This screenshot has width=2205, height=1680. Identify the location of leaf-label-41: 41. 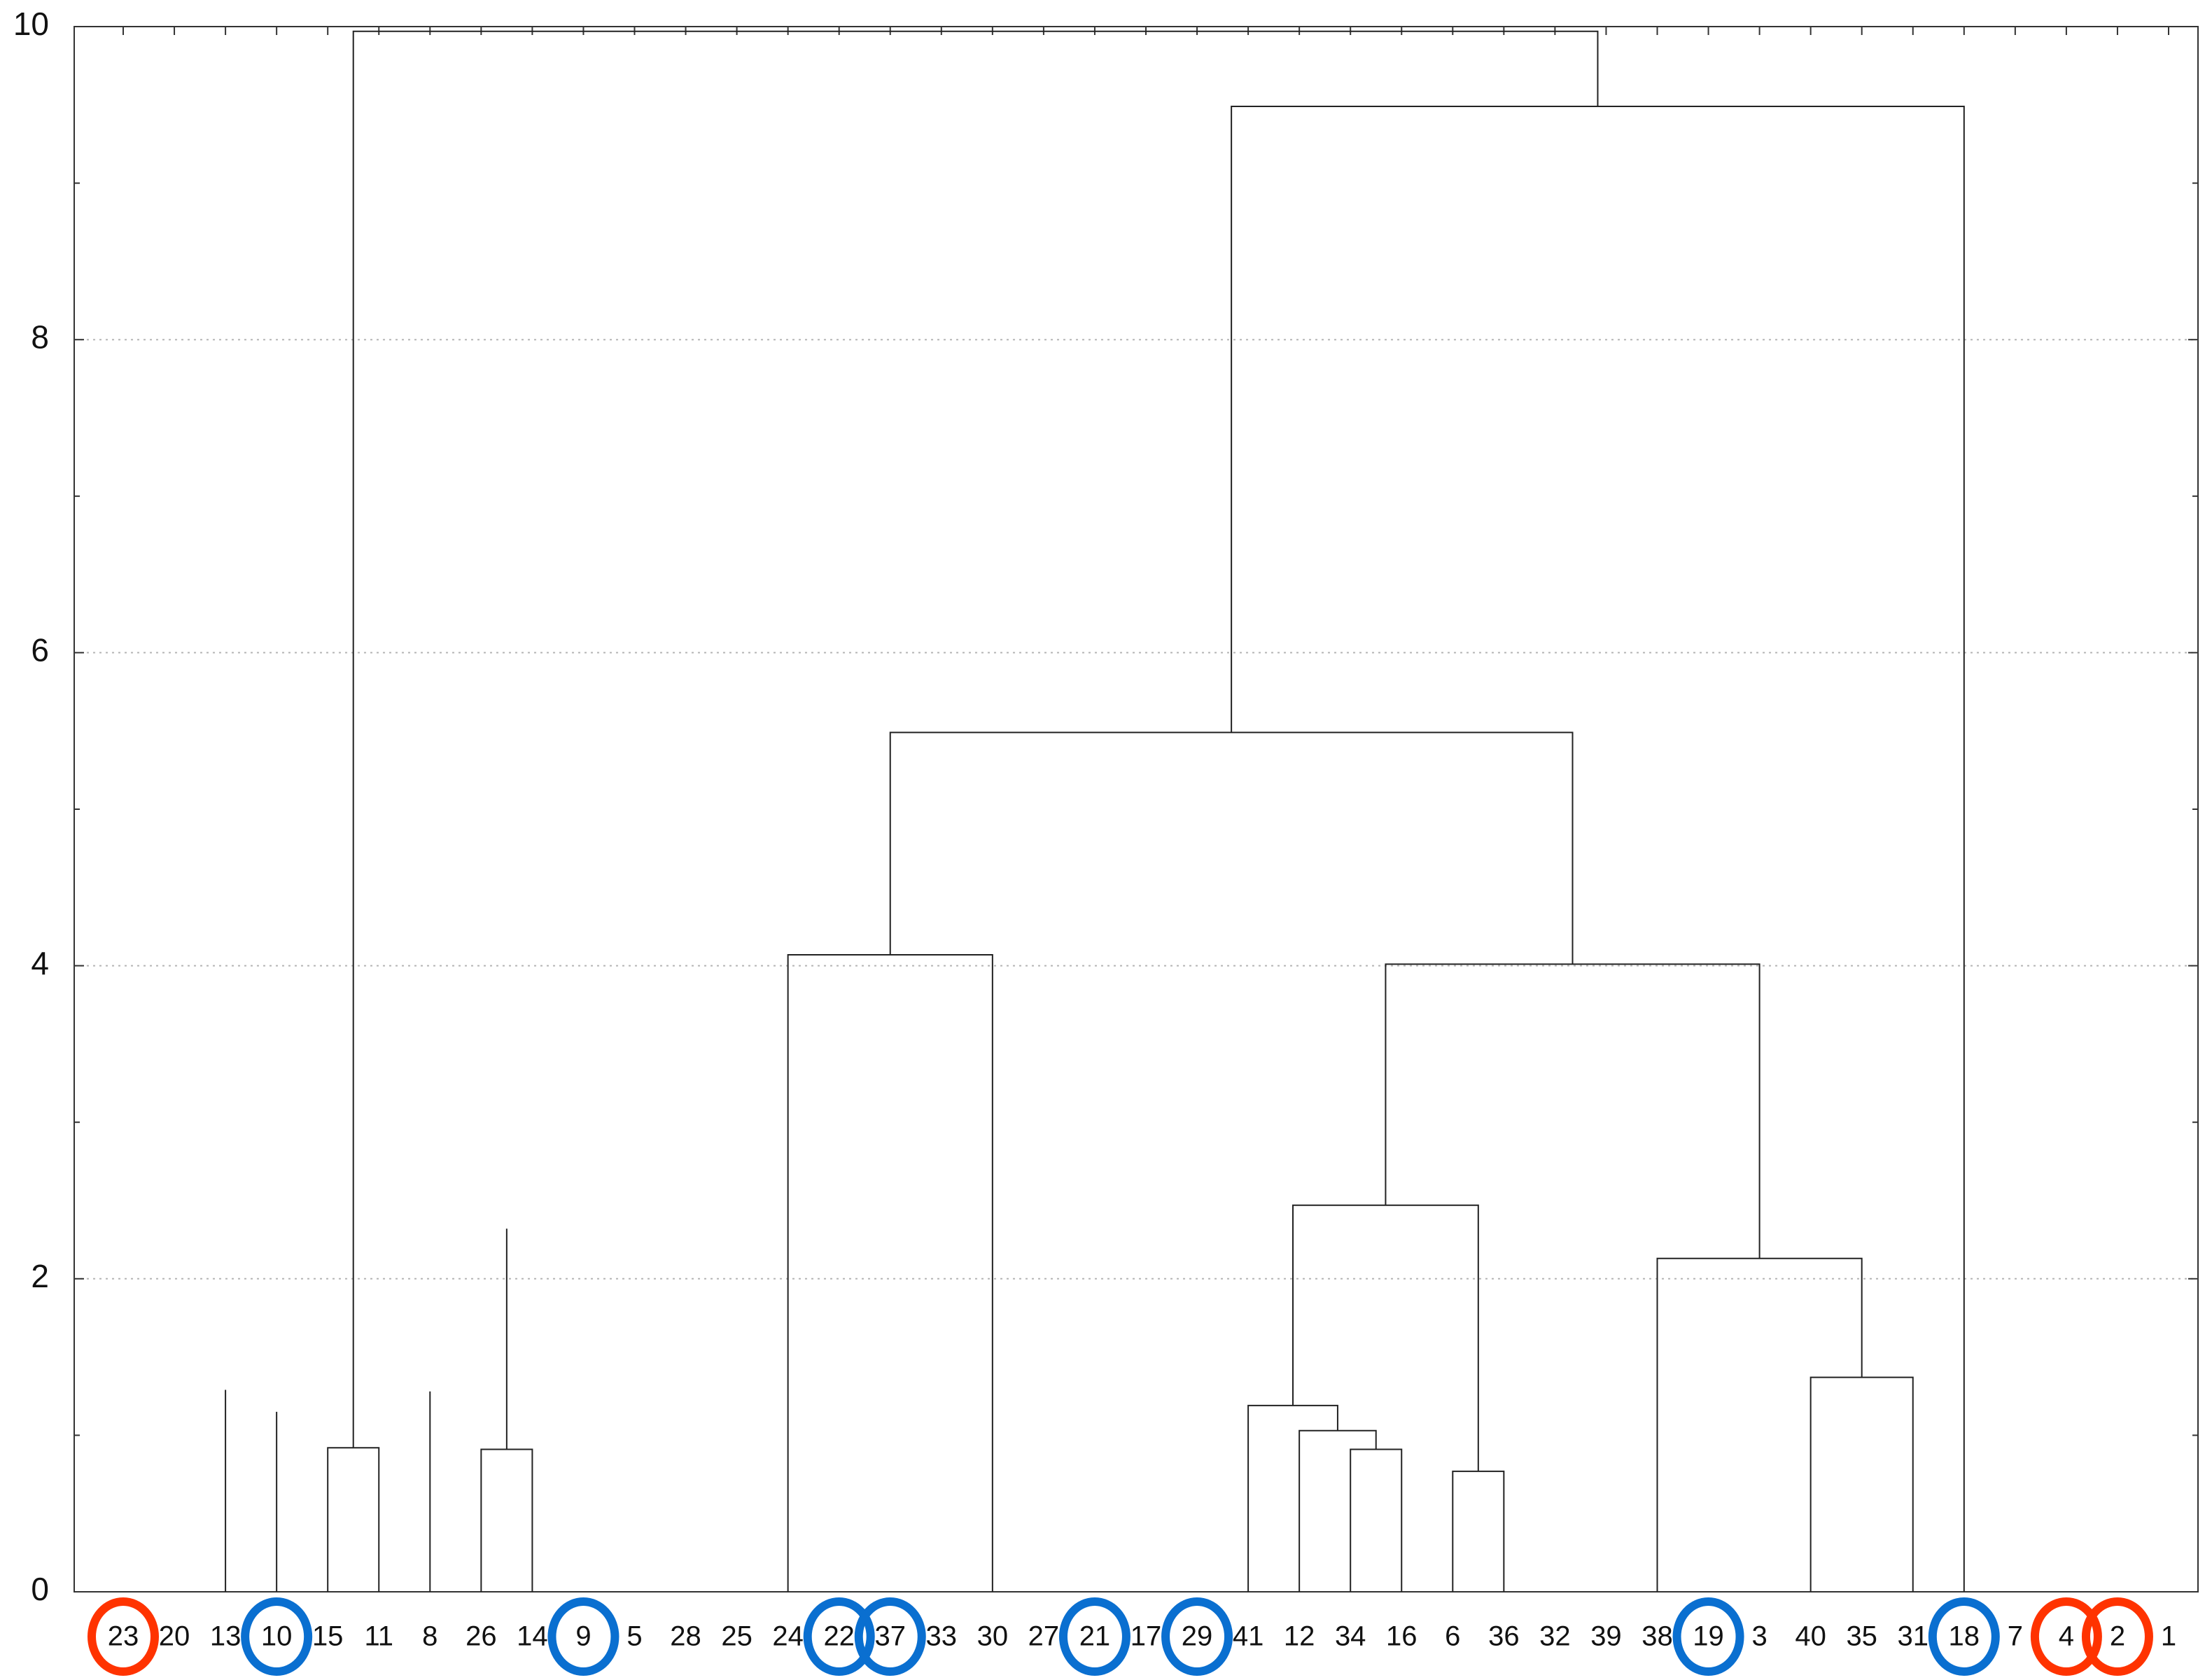
(1248, 1636).